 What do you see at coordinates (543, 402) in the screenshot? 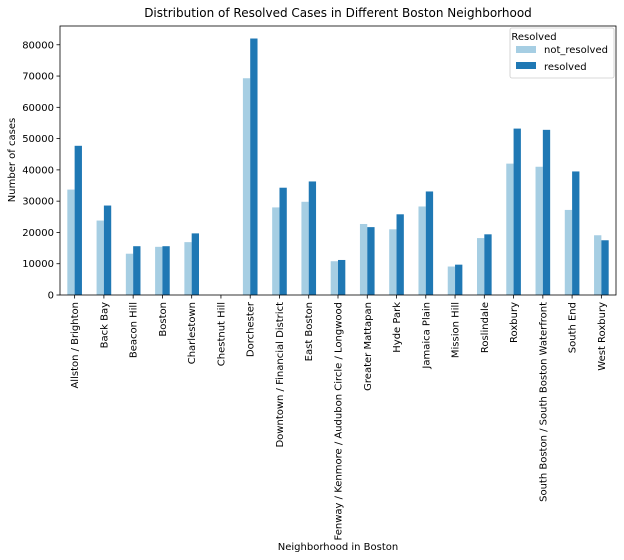
I see `x-tick-label: South Boston / South Boston Waterfront` at bounding box center [543, 402].